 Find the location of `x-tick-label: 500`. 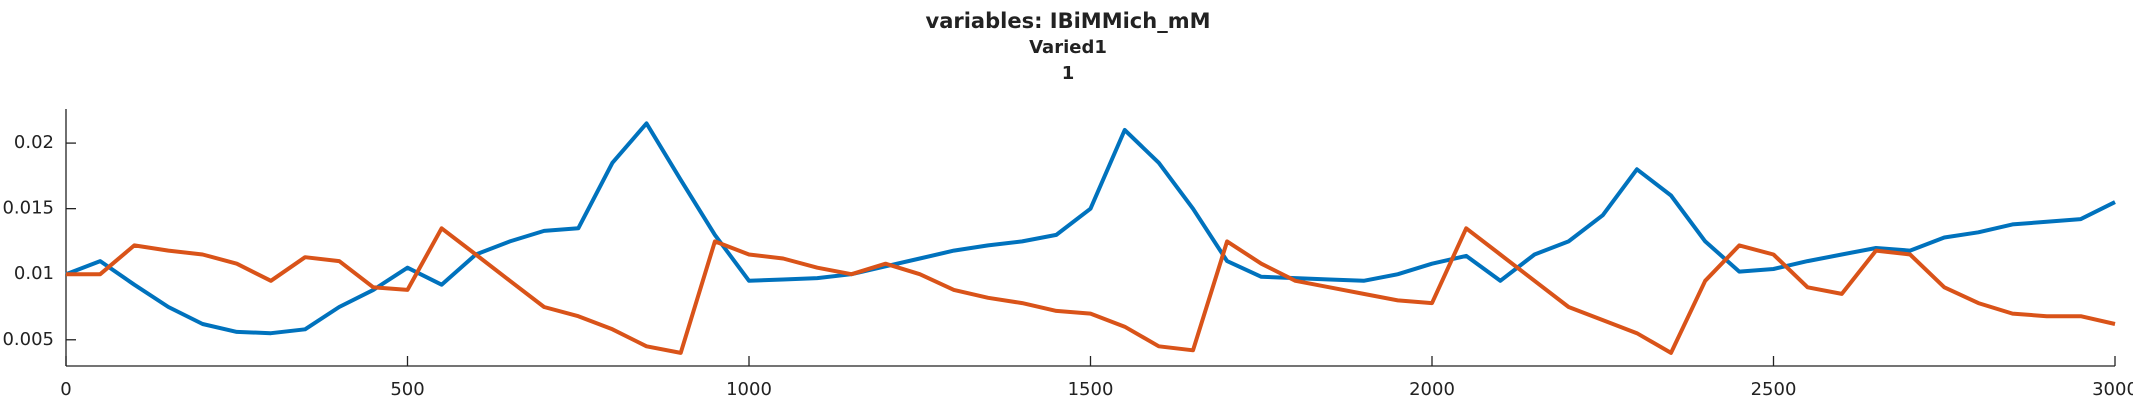

x-tick-label: 500 is located at coordinates (407, 389).